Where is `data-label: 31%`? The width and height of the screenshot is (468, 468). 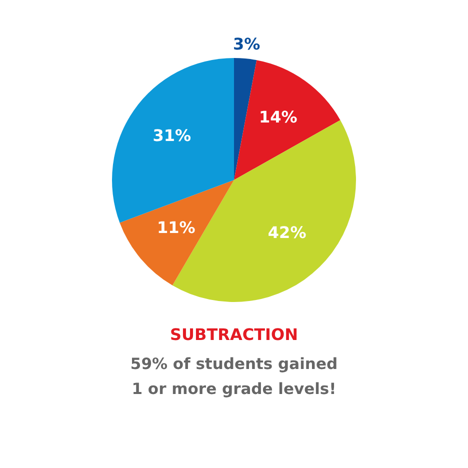
data-label: 31% is located at coordinates (171, 136).